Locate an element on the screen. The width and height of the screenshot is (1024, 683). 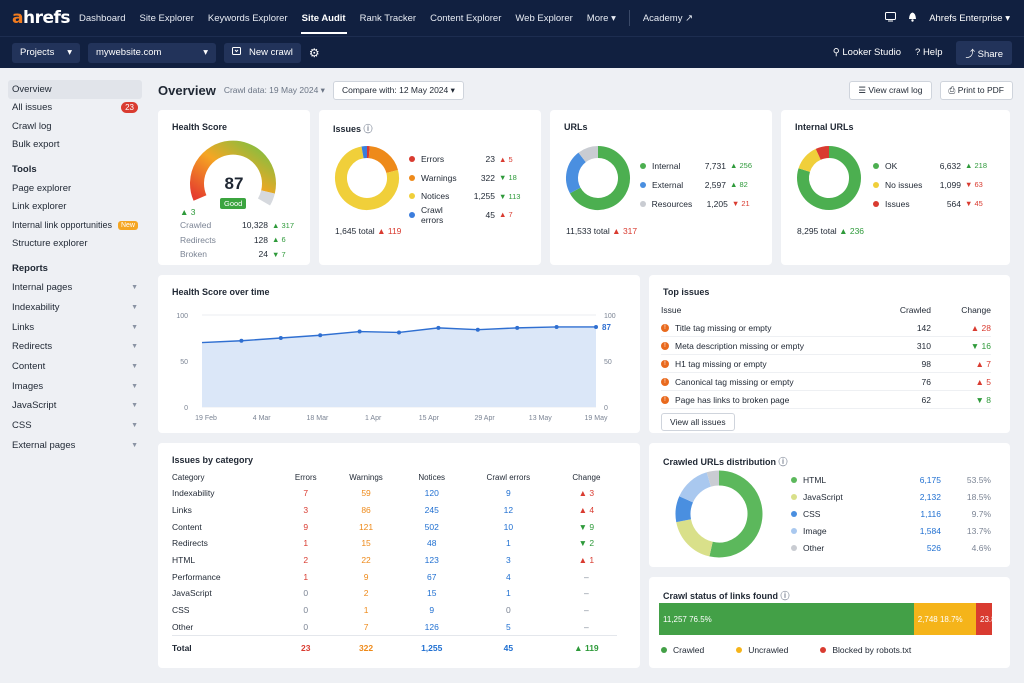
nav-academy: Academy ↗ is located at coordinates (668, 18).